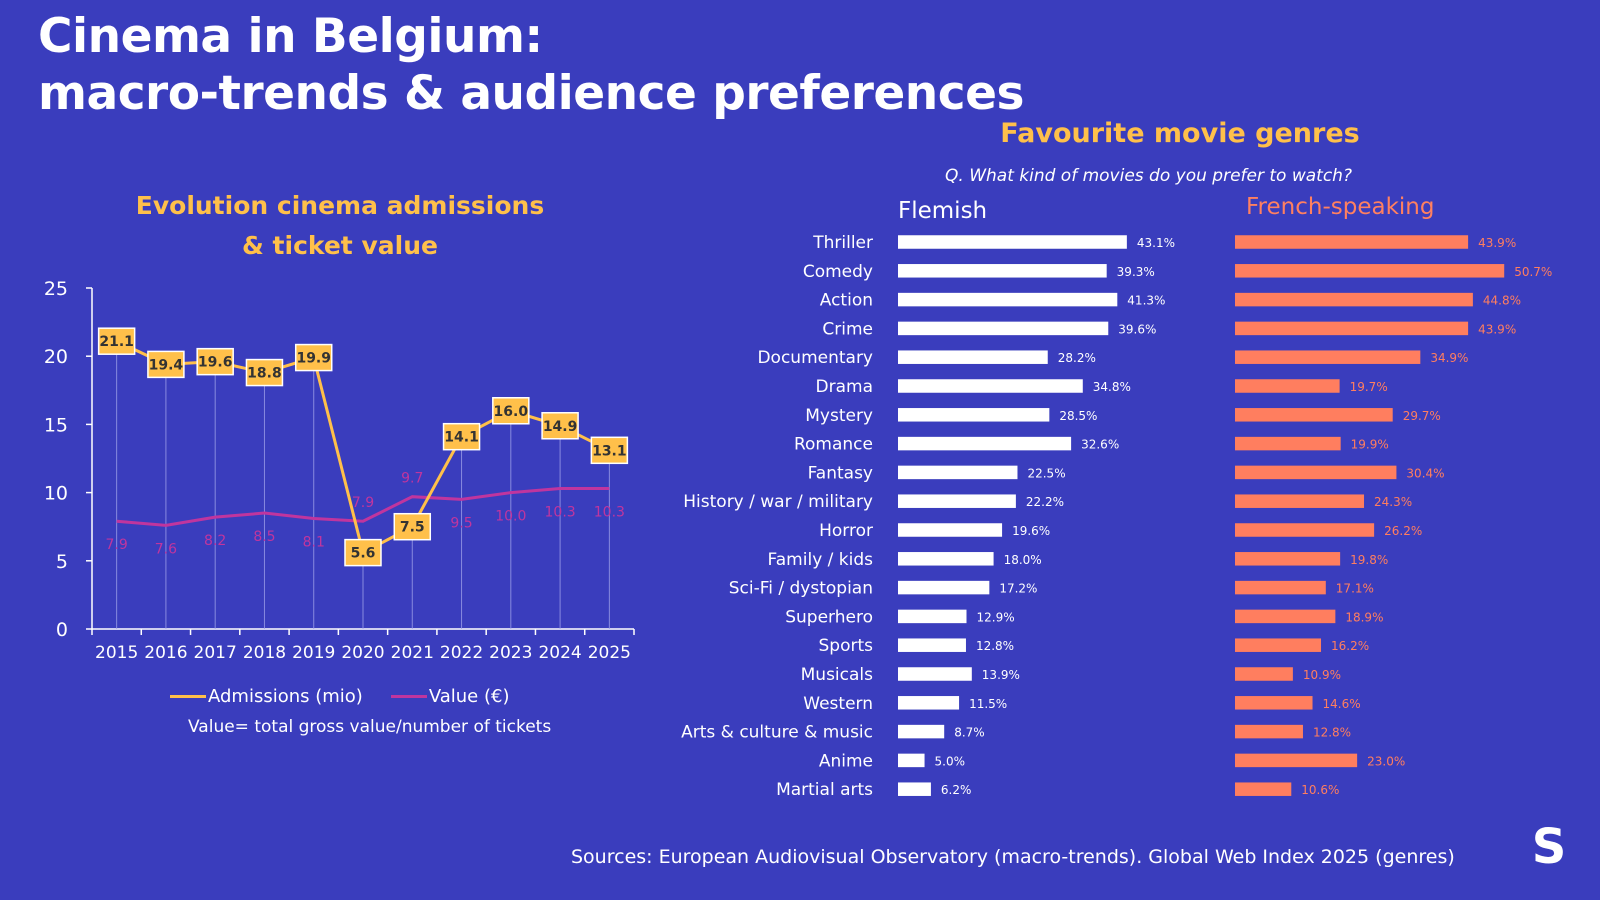 The width and height of the screenshot is (1600, 900). I want to click on flemish-data-label: 43.1%, so click(1156, 243).